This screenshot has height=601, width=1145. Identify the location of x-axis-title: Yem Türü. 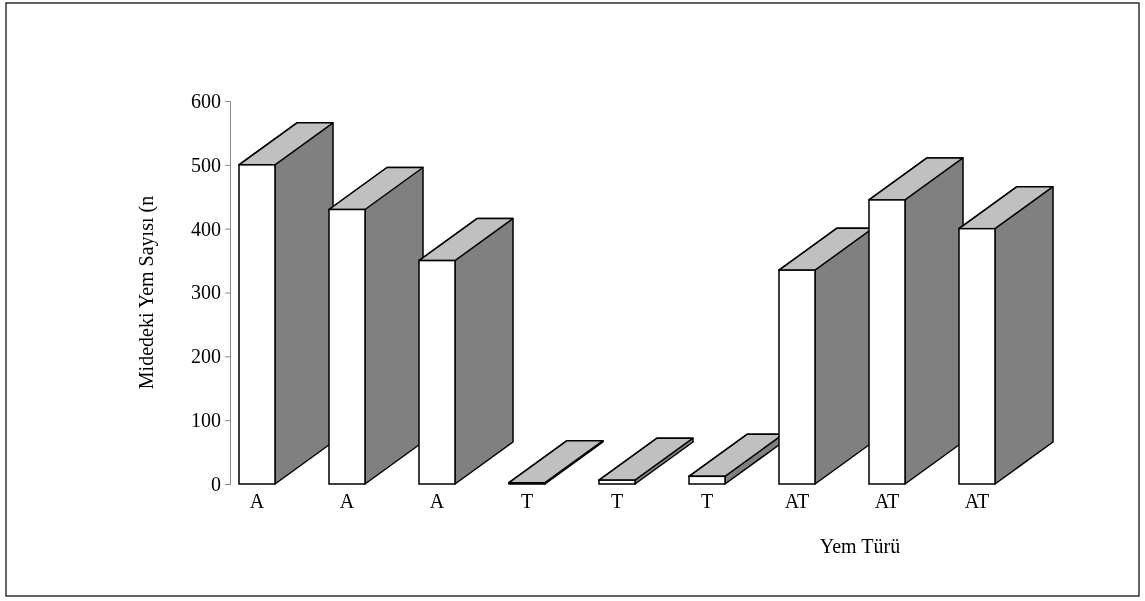
(860, 546).